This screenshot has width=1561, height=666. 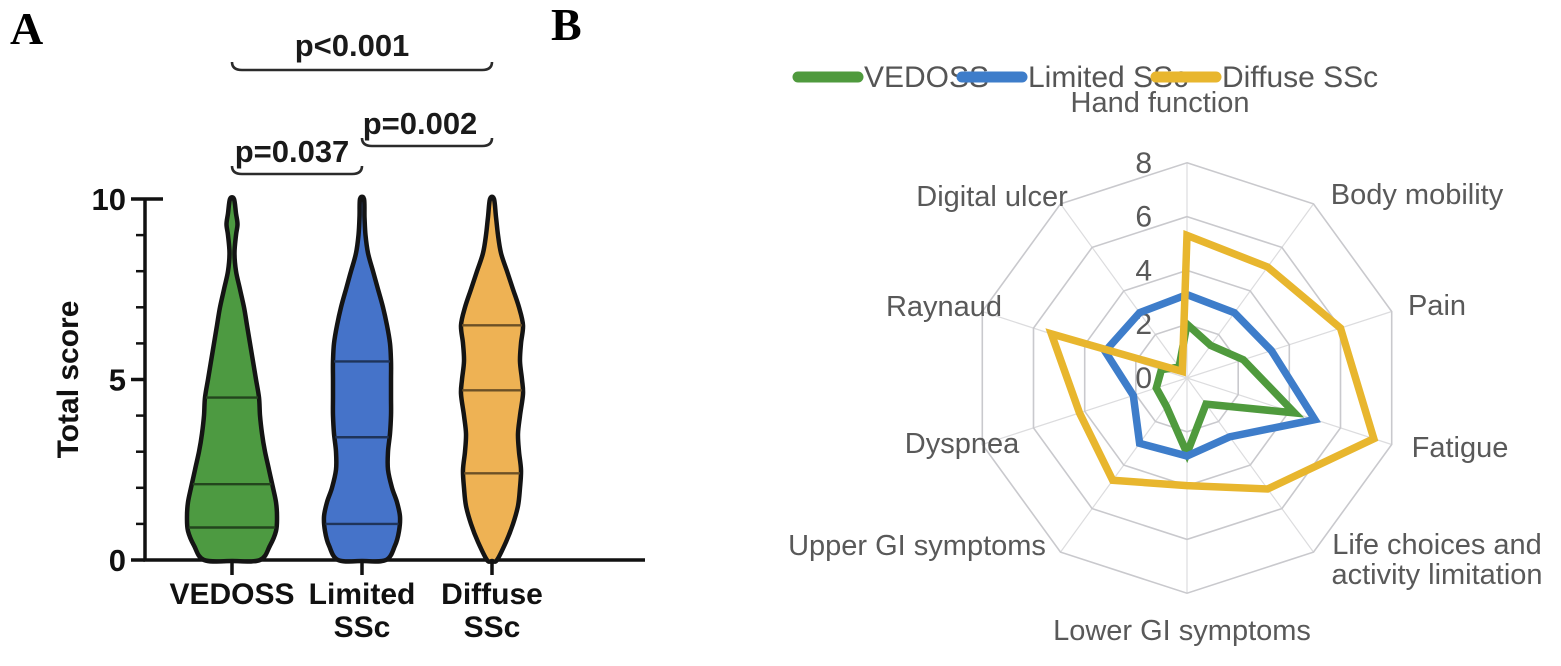 I want to click on radar-gridline, so click(x=1187, y=378).